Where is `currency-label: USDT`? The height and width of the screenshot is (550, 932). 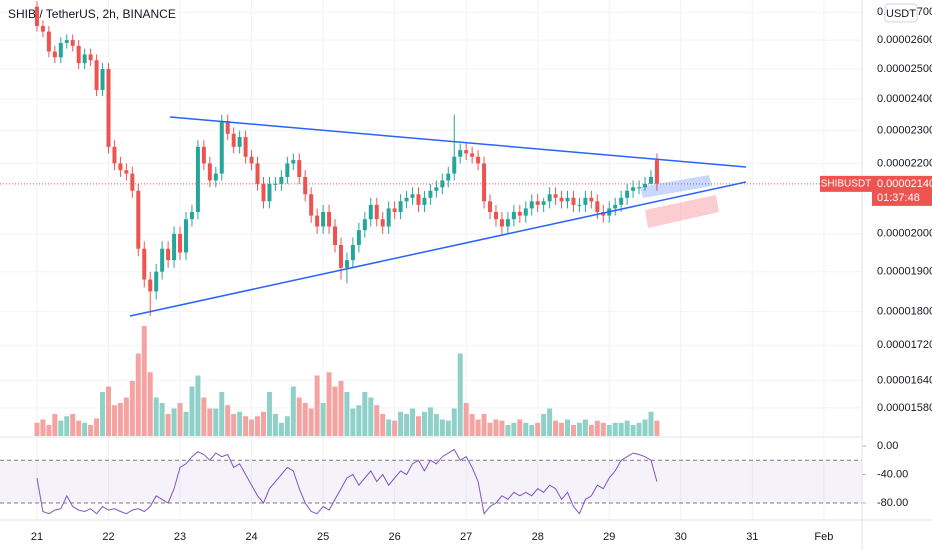
currency-label: USDT is located at coordinates (901, 14).